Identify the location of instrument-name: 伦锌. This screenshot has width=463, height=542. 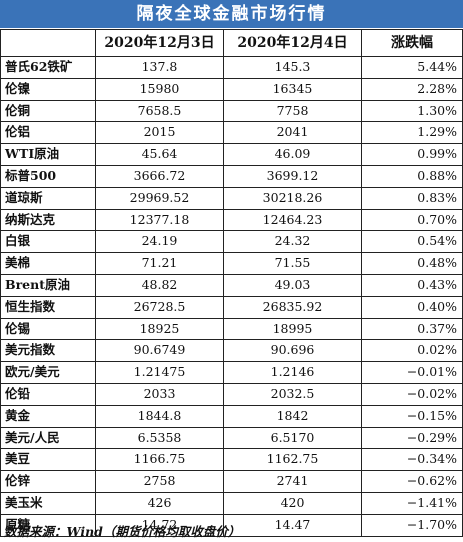
(48, 481).